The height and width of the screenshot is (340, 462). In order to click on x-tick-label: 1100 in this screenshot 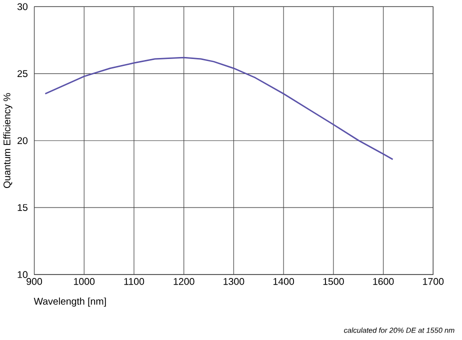, I will do `click(134, 281)`.